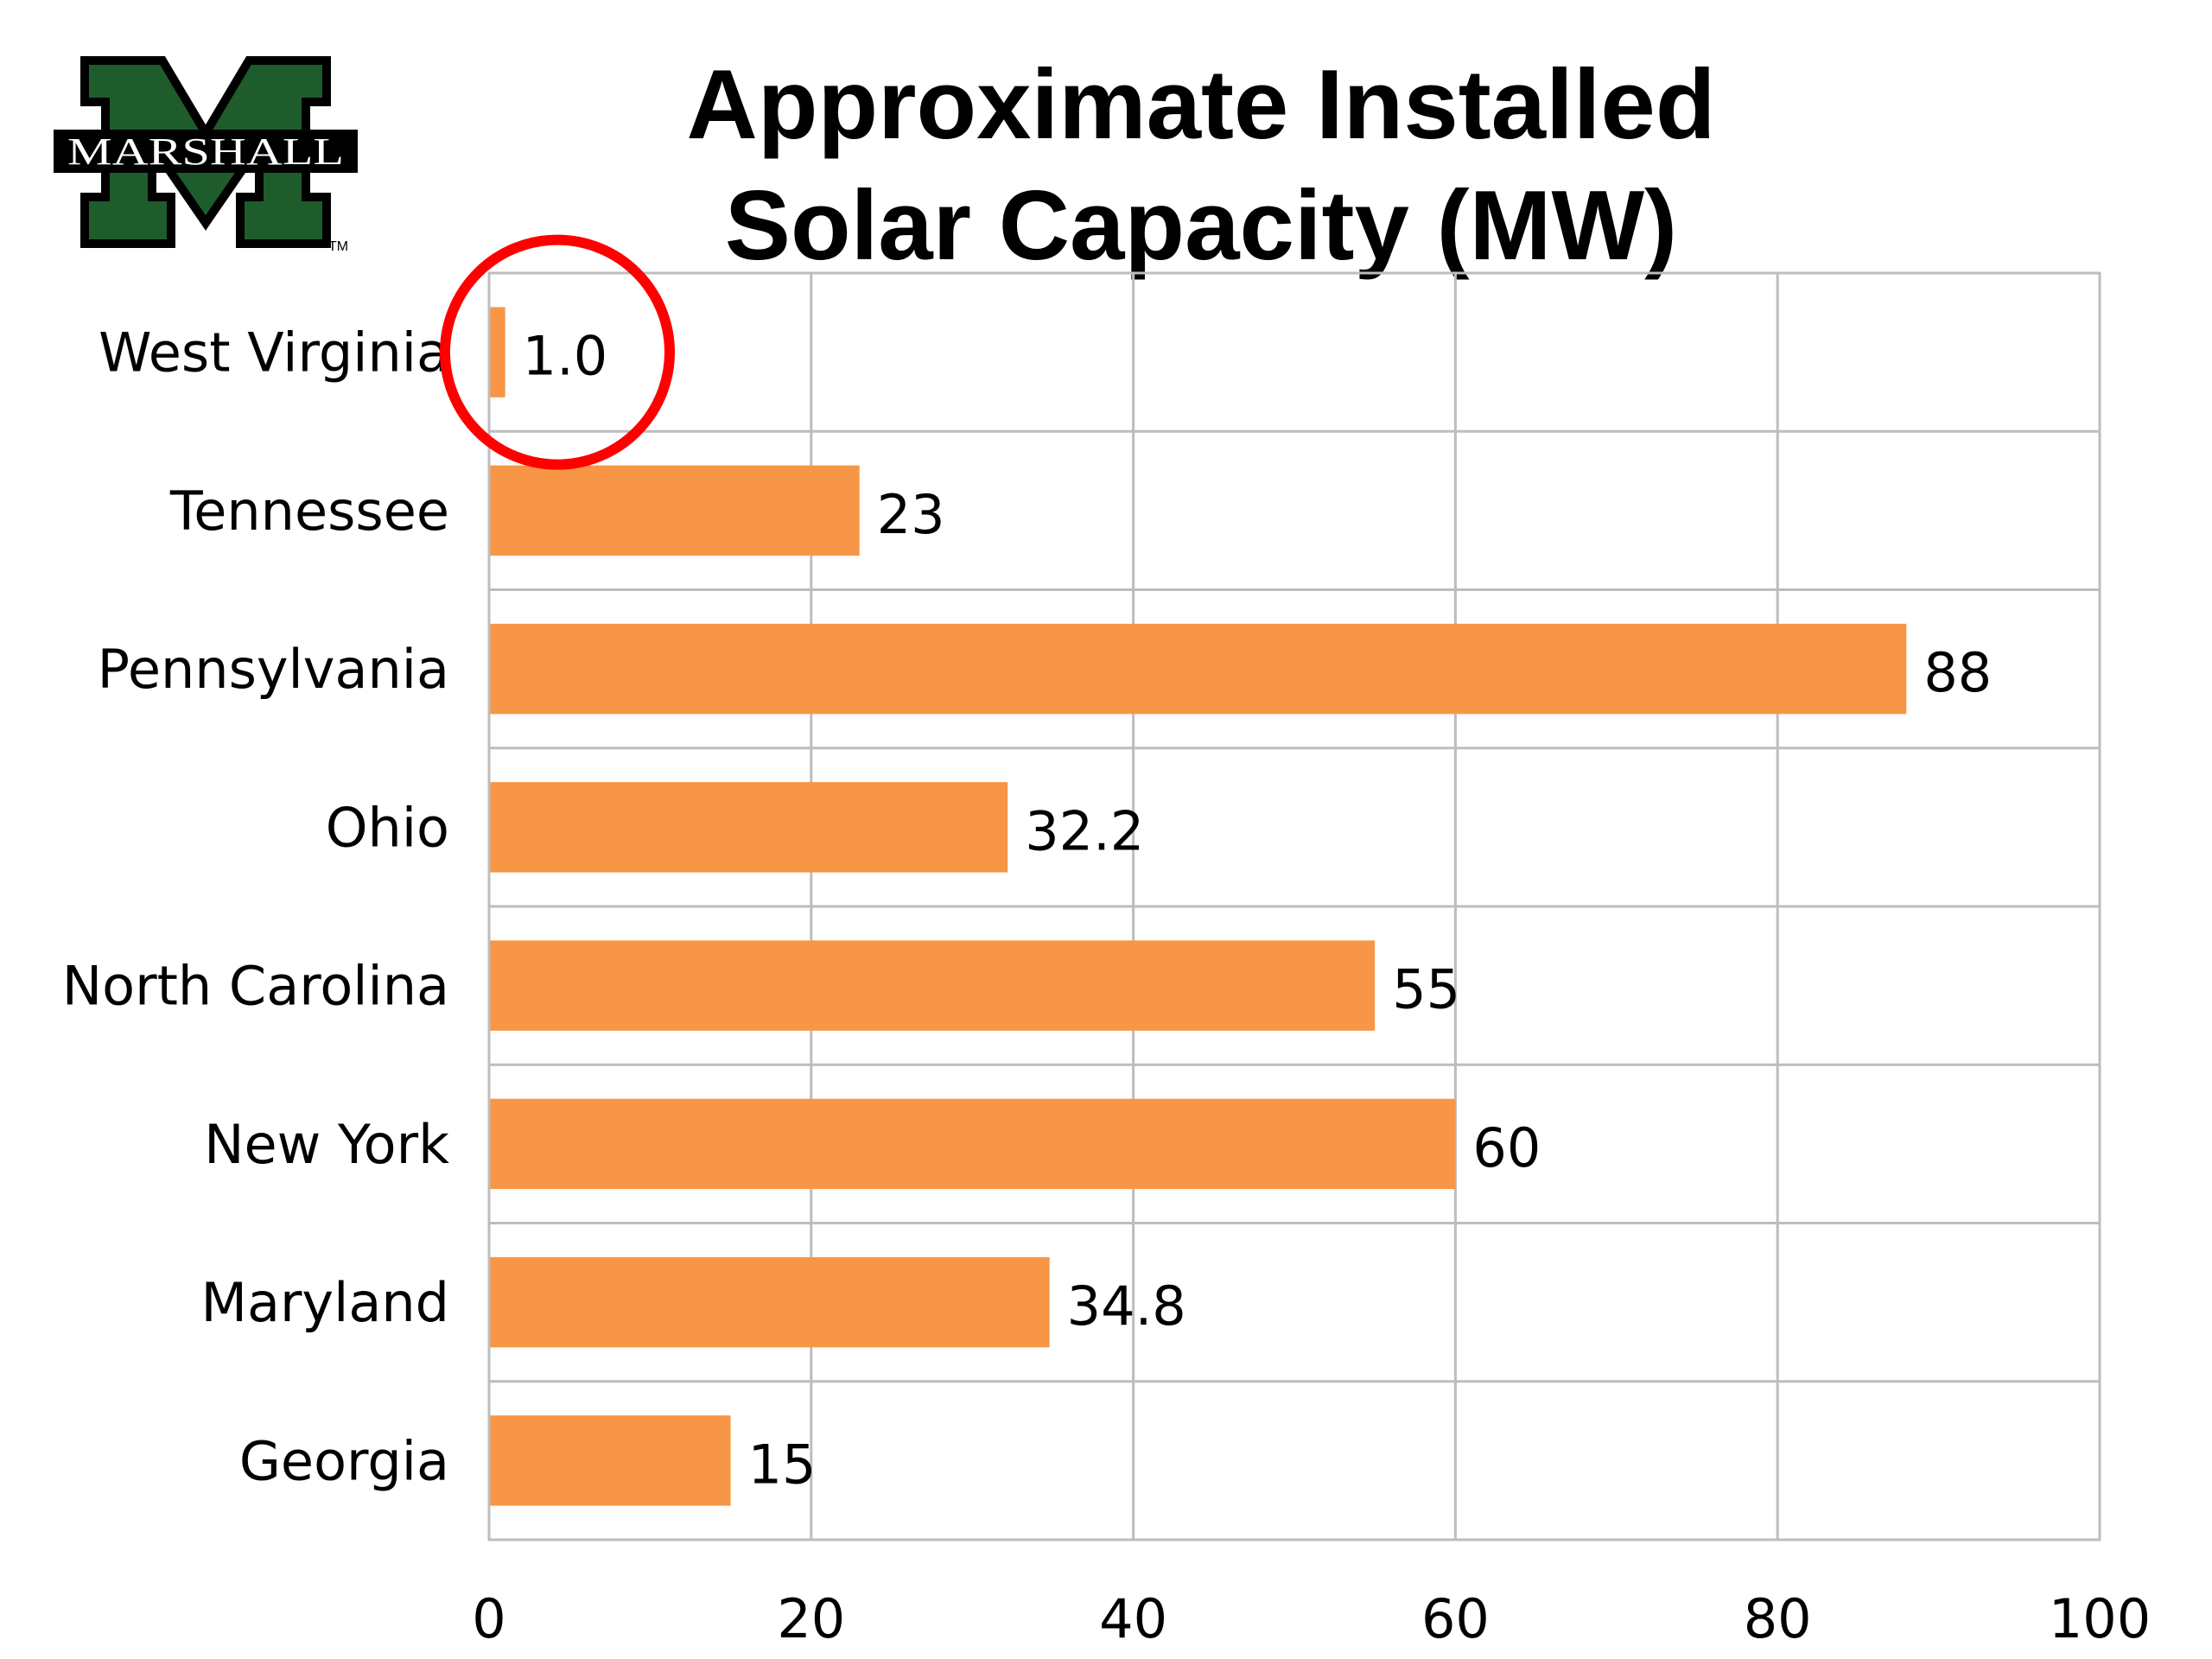 This screenshot has width=2212, height=1659. Describe the element at coordinates (1455, 1618) in the screenshot. I see `x-tick-label: 60` at that location.